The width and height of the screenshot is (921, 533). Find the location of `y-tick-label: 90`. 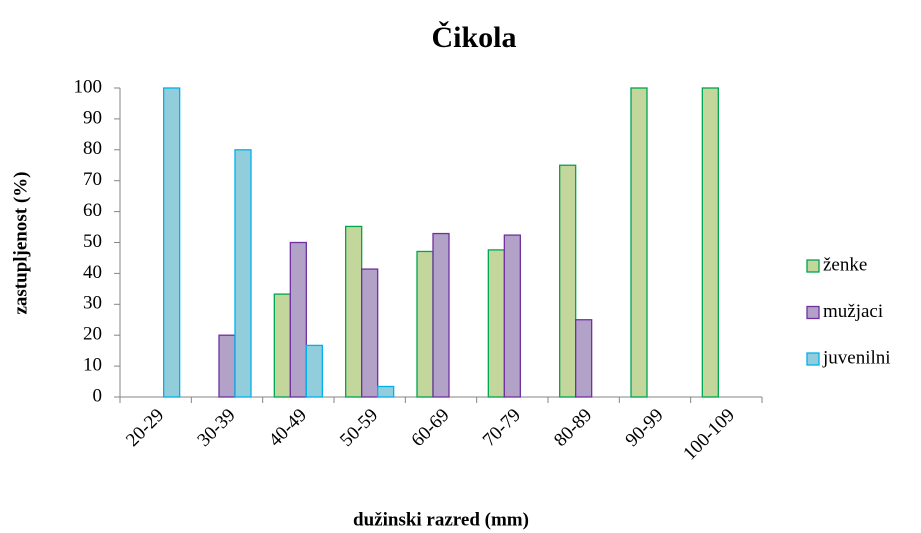

y-tick-label: 90 is located at coordinates (92, 117).